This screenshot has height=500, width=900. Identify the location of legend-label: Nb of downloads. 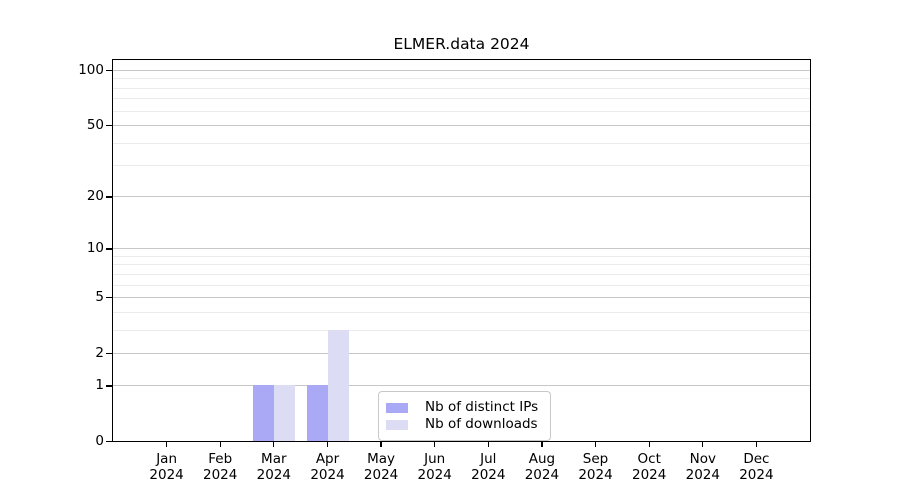
(481, 424).